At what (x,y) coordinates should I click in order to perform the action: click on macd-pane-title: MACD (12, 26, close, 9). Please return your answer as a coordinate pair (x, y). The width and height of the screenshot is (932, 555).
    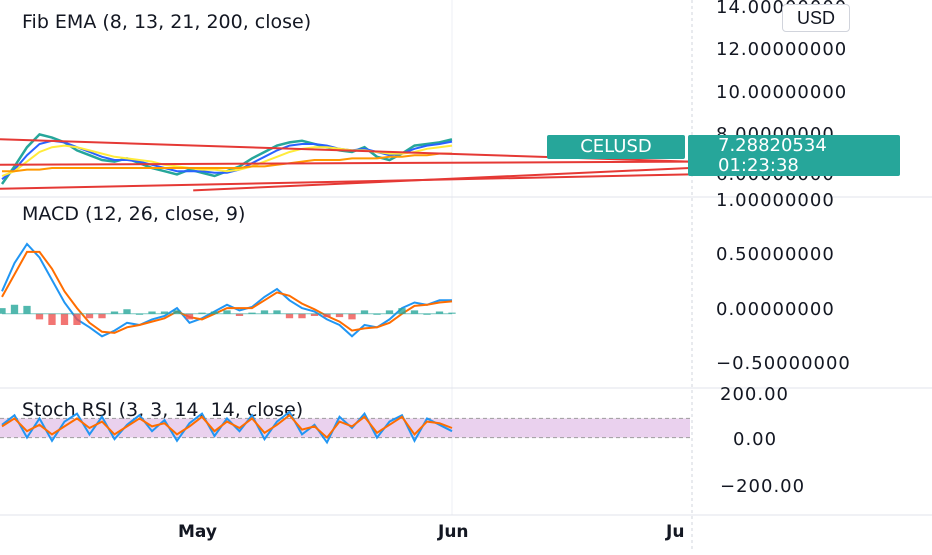
    Looking at the image, I should click on (133, 214).